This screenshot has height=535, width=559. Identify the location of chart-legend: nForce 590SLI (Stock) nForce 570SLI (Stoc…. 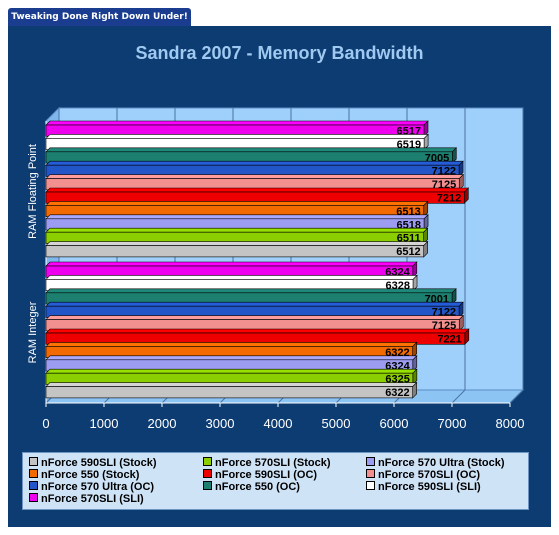
(275, 481).